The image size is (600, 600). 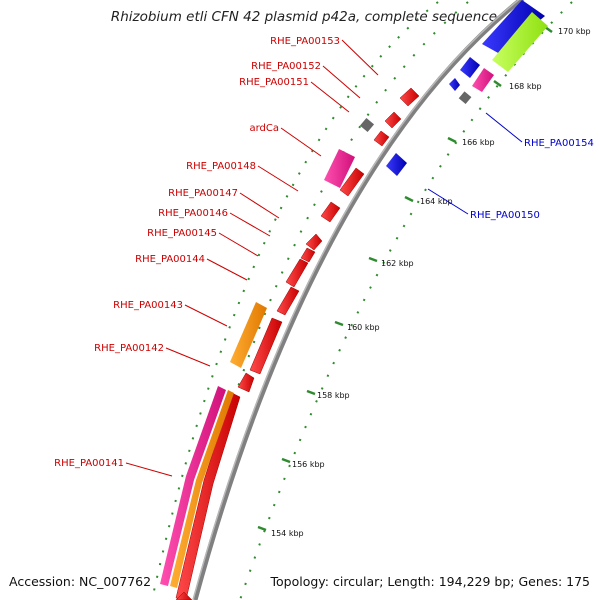 What do you see at coordinates (297, 273) in the screenshot?
I see `gene-rhe-pa00145` at bounding box center [297, 273].